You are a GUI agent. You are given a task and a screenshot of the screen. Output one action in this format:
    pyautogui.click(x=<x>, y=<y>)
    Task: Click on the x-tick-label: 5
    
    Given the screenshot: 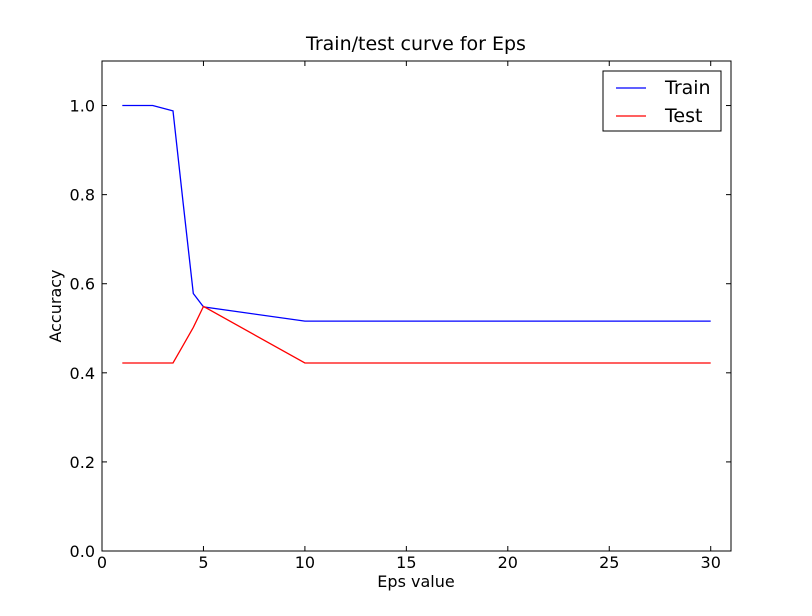 What is the action you would take?
    pyautogui.click(x=203, y=562)
    